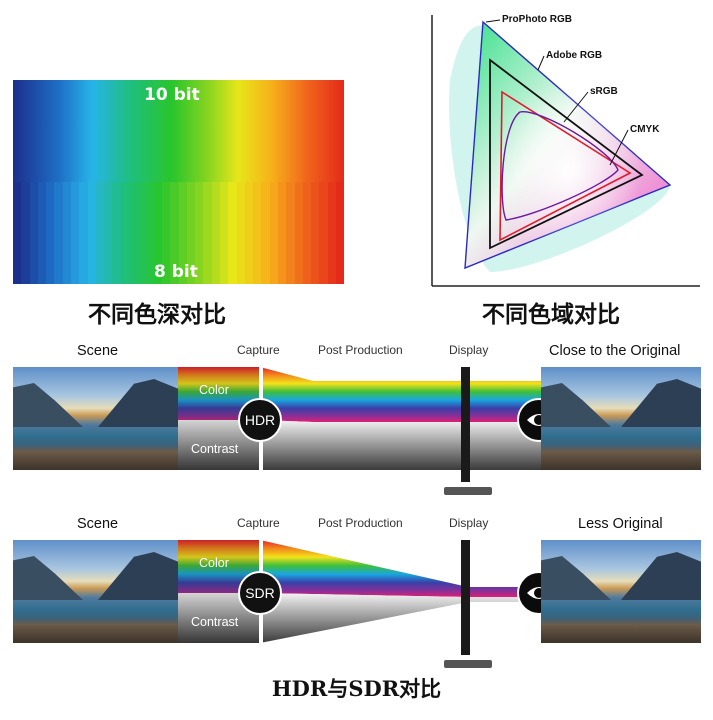 The image size is (713, 720). Describe the element at coordinates (537, 19) in the screenshot. I see `label-prophoto: ProPhoto RGB` at that location.